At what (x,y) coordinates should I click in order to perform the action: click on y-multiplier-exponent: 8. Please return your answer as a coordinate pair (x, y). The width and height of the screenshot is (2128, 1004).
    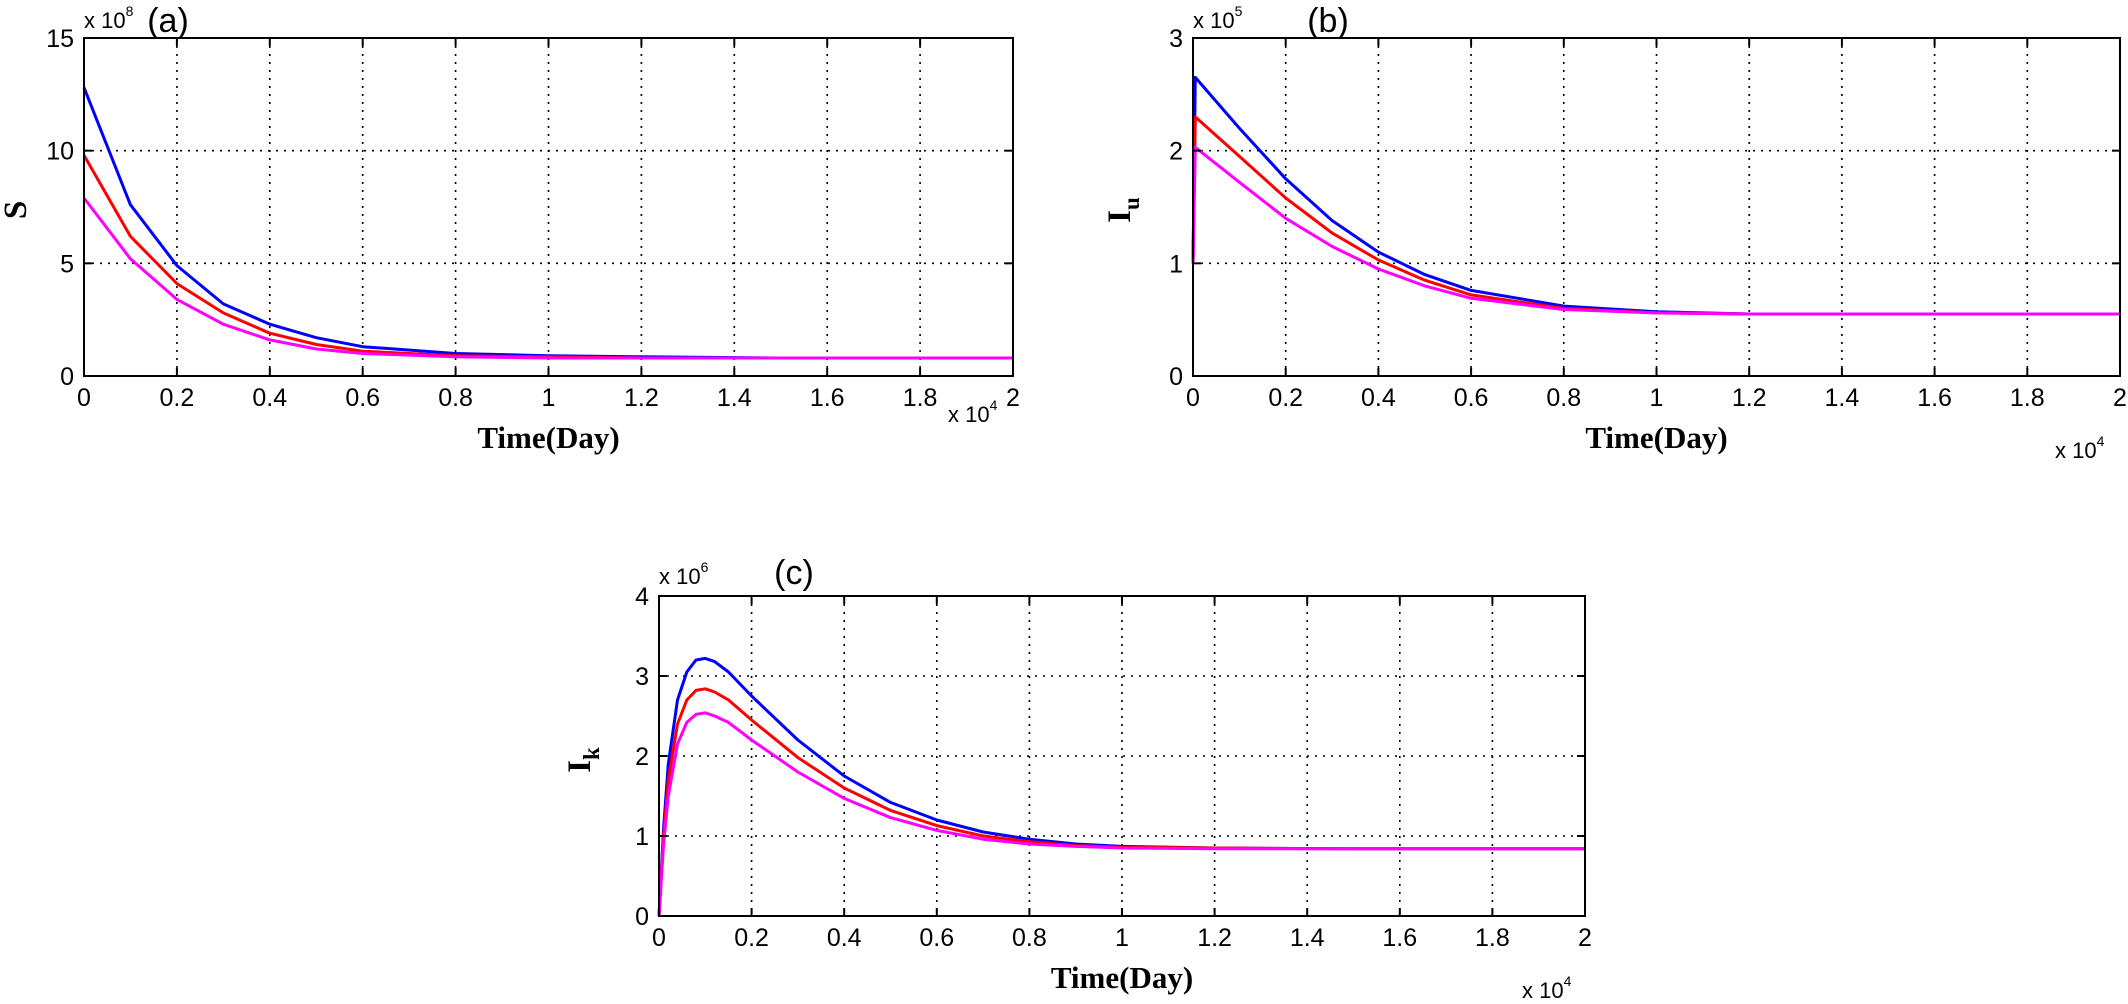
    Looking at the image, I should click on (130, 11).